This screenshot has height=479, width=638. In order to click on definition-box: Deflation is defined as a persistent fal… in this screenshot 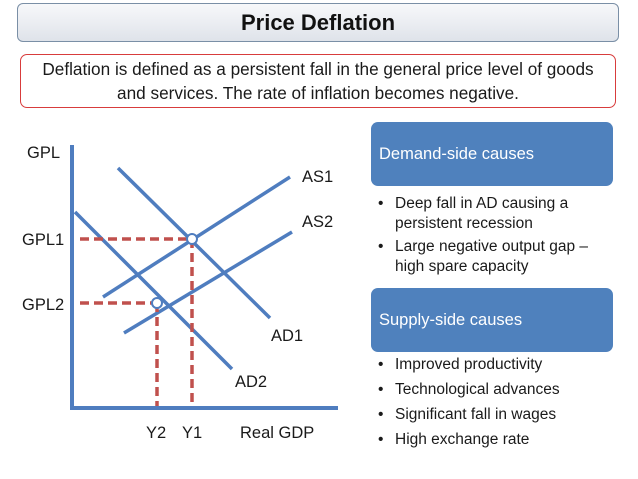, I will do `click(318, 81)`.